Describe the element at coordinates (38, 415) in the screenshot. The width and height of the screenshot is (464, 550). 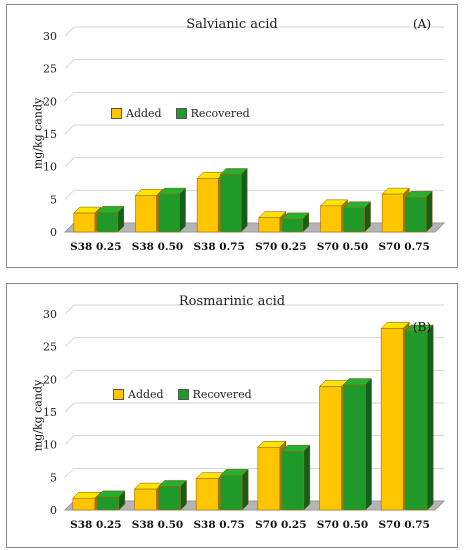
I see `chart-b-ylabel: mg/kg candy` at that location.